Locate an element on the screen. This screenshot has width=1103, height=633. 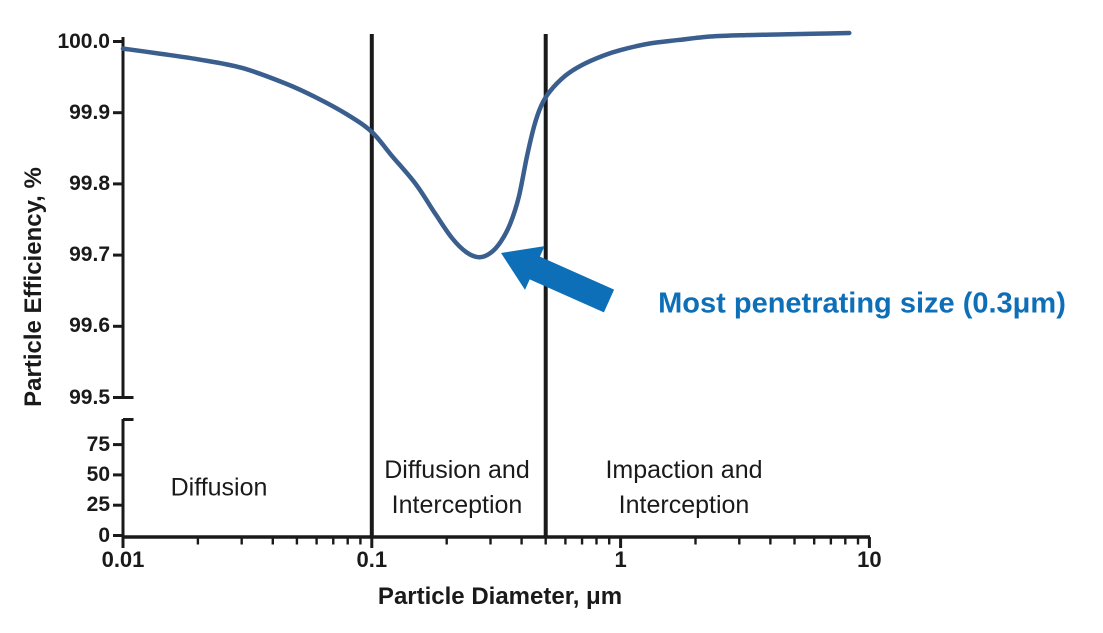
region-label-line: Diffusion and is located at coordinates (457, 470).